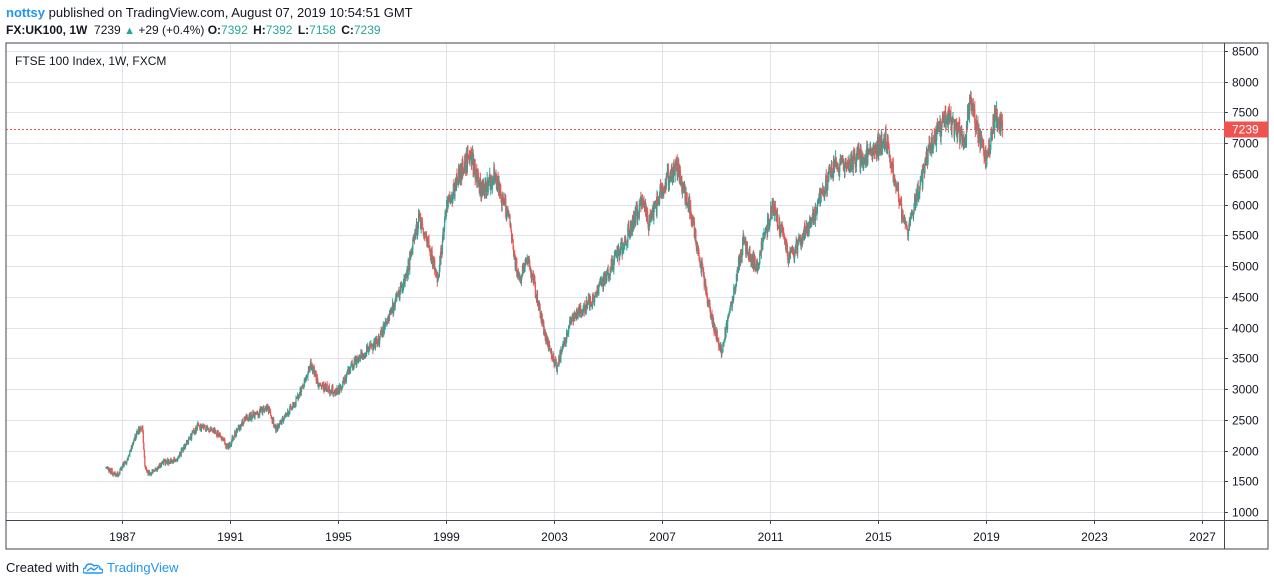 The image size is (1274, 586). What do you see at coordinates (1245, 298) in the screenshot?
I see `y-tick-label: 4500` at bounding box center [1245, 298].